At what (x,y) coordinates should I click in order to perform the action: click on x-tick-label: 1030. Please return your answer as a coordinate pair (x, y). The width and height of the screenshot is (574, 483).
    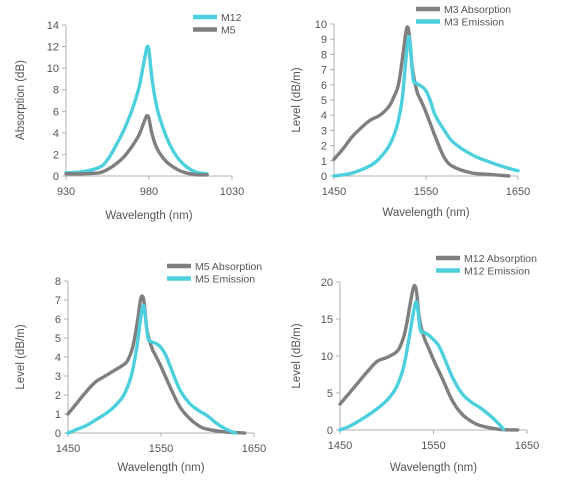
    Looking at the image, I should click on (232, 192).